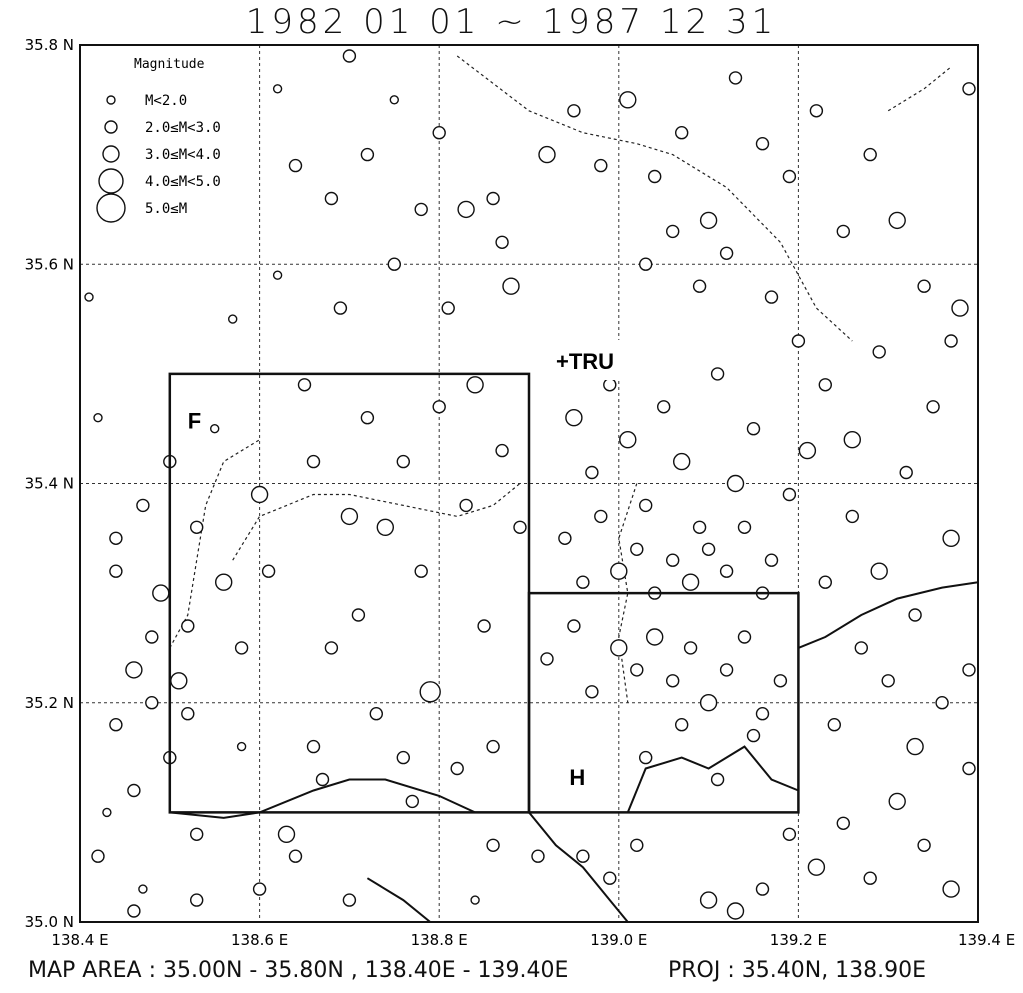 The width and height of the screenshot is (1023, 993). What do you see at coordinates (511, 22) in the screenshot?
I see `map-title: 1982 01 01 ~ 1987 12 31` at bounding box center [511, 22].